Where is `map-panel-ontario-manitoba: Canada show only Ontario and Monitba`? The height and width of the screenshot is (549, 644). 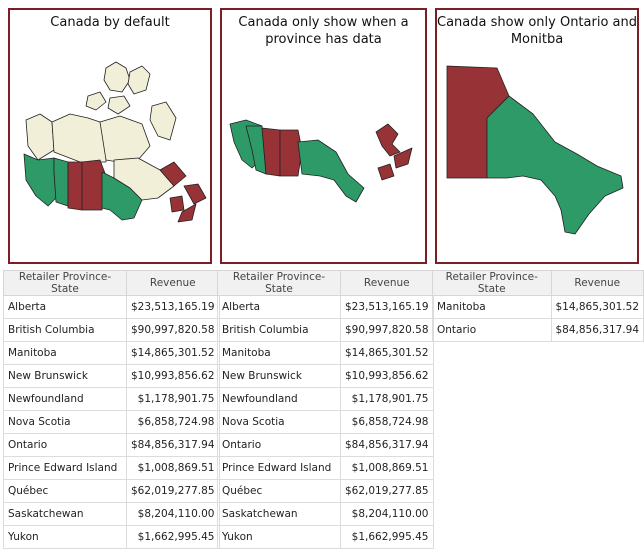 map-panel-ontario-manitoba: Canada show only Ontario and Monitba is located at coordinates (537, 136).